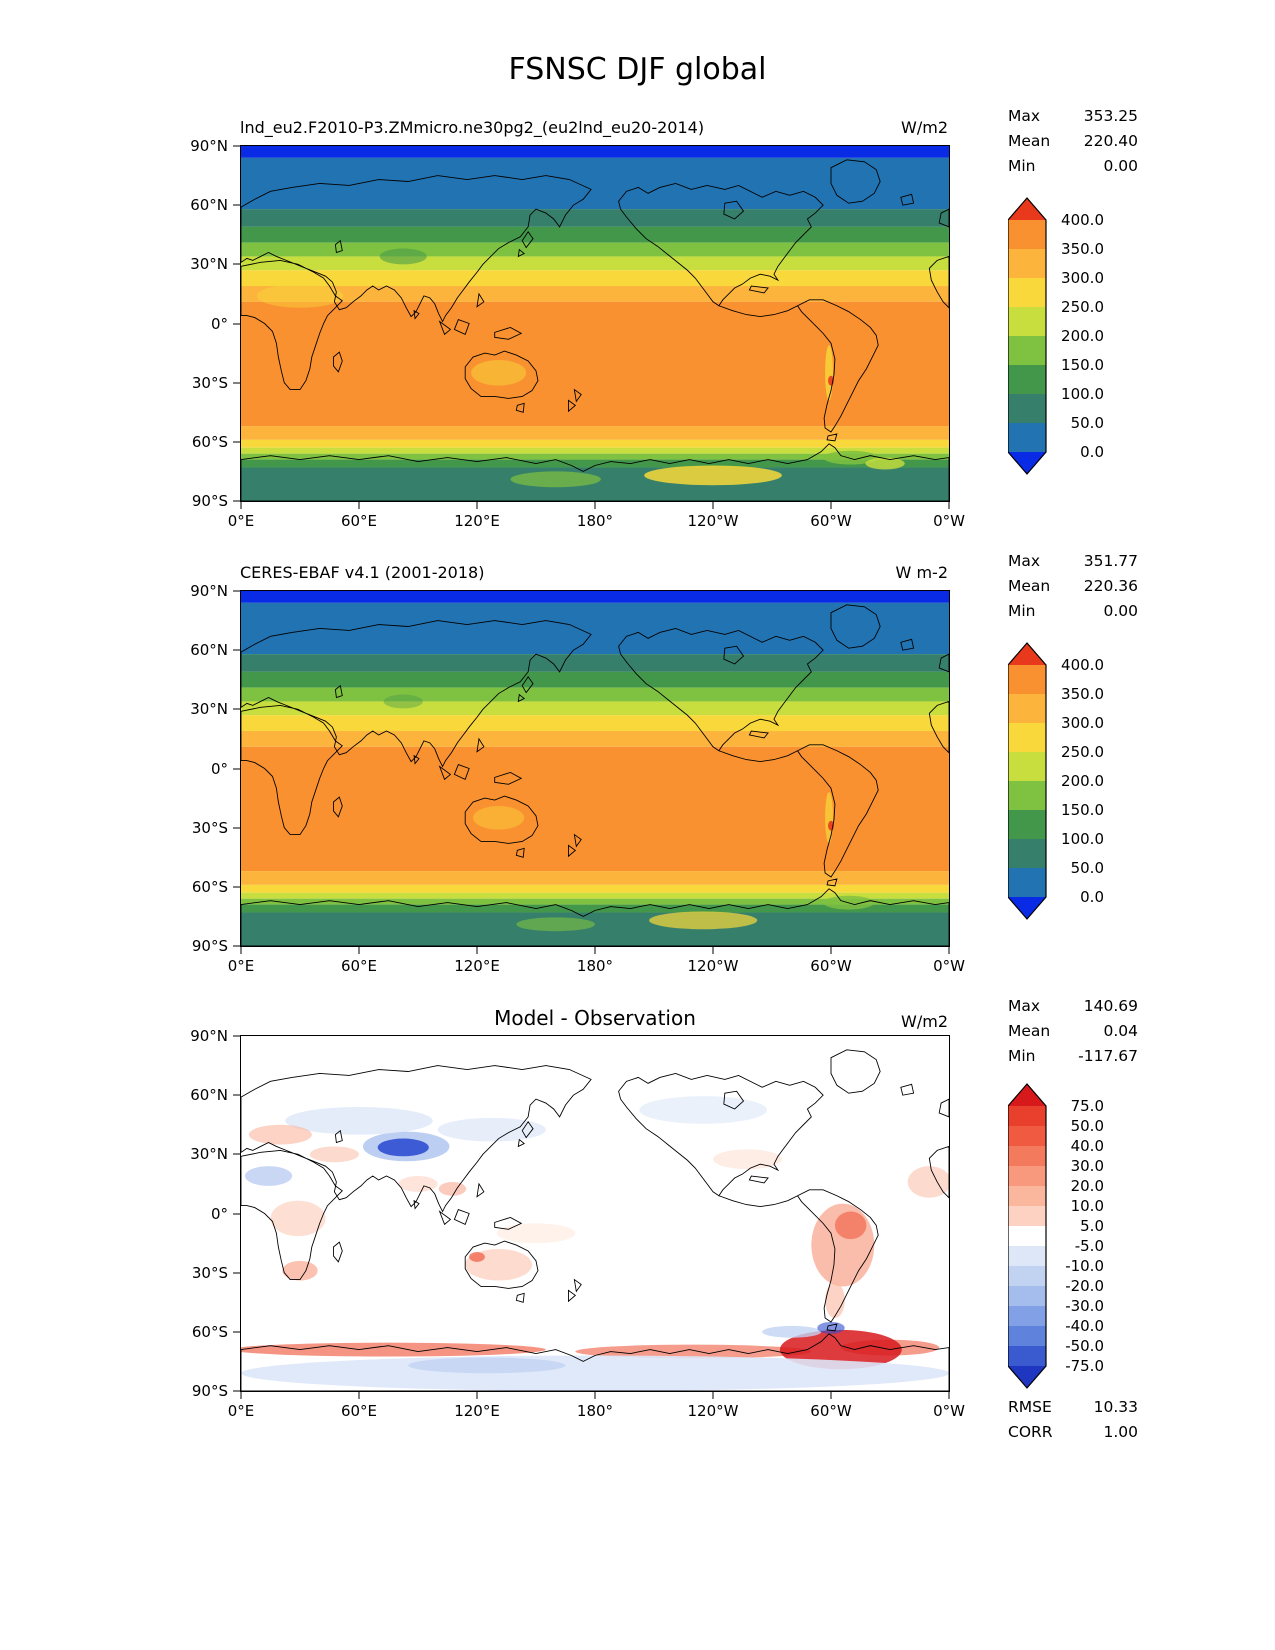 The width and height of the screenshot is (1275, 1650). What do you see at coordinates (1084, 1266) in the screenshot?
I see `colorbar-label: -10.0` at bounding box center [1084, 1266].